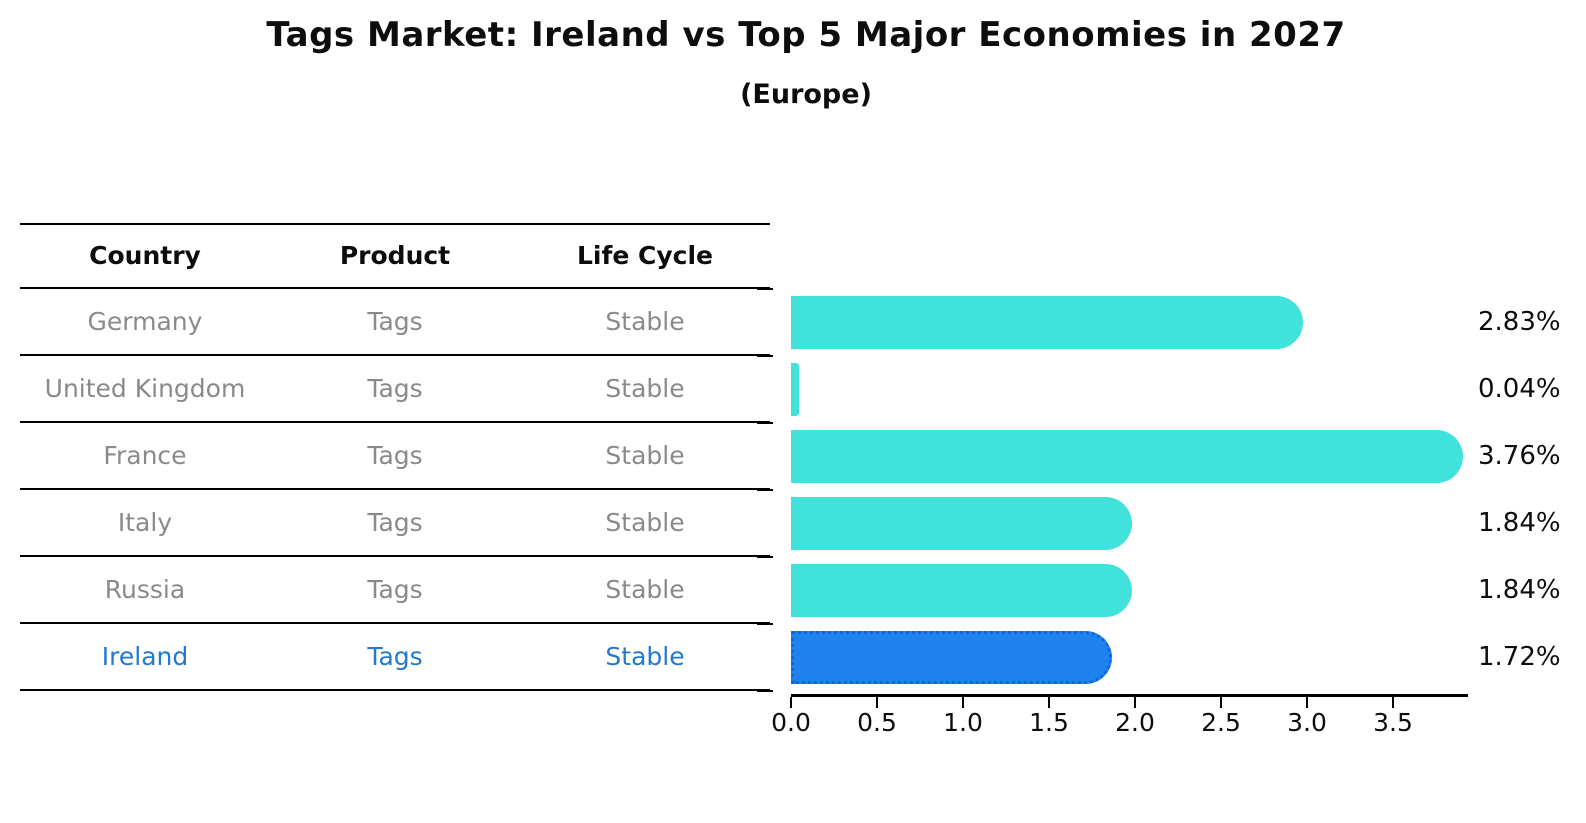 This screenshot has width=1586, height=823. I want to click on table-row: France Tags Stable, so click(395, 456).